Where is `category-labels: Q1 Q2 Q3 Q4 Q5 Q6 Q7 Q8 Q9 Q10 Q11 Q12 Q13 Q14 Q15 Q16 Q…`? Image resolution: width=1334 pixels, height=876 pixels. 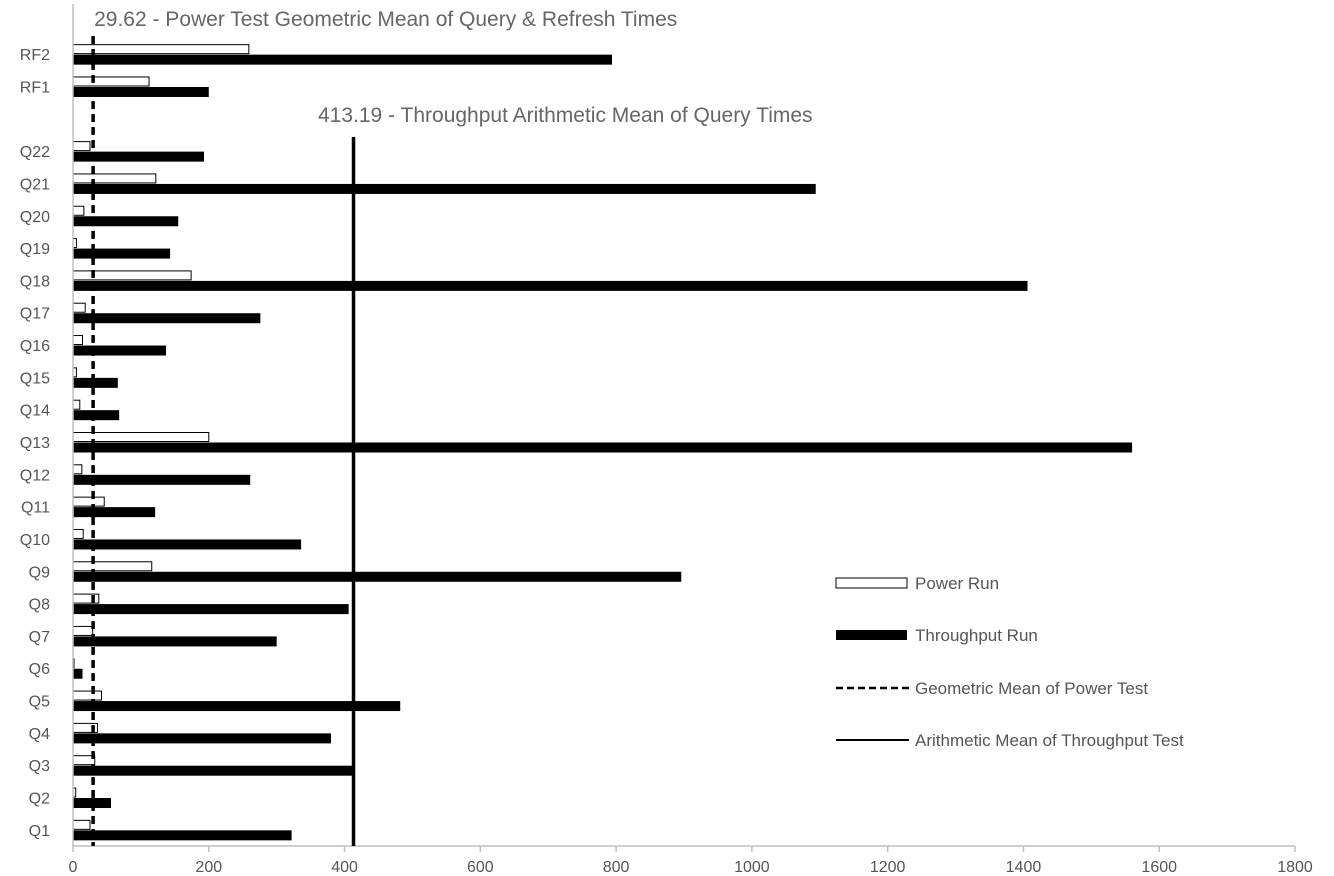
category-labels: Q1 Q2 Q3 Q4 Q5 Q6 Q7 Q8 Q9 Q10 Q11 Q12 Q13 Q14 Q15 Q16 Q… is located at coordinates (35, 443).